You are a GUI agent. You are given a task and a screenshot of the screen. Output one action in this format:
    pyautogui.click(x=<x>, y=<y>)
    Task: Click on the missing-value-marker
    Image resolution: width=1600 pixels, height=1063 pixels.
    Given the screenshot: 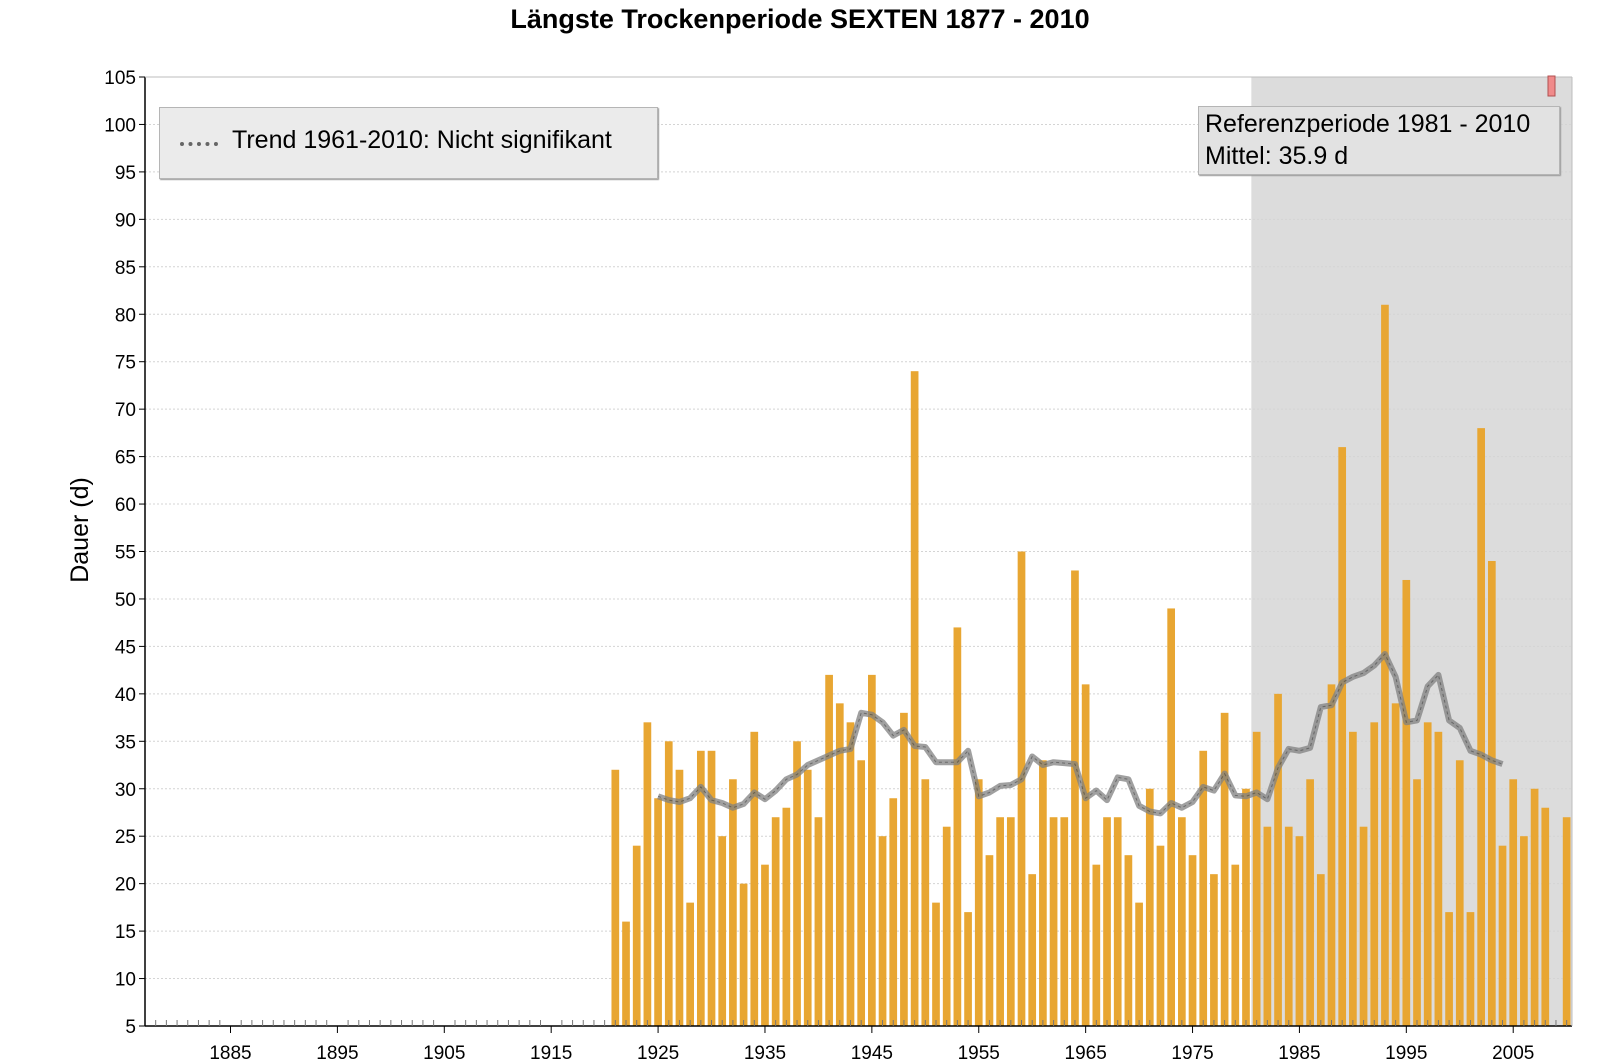 What is the action you would take?
    pyautogui.click(x=1551, y=86)
    